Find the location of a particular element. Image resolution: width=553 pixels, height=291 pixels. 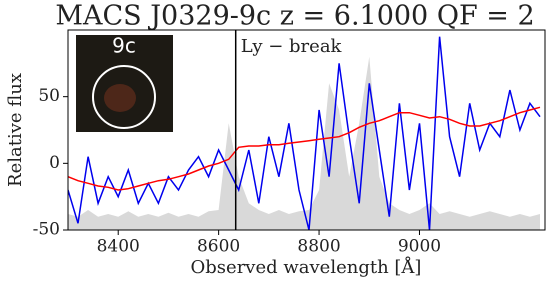

x-tick-label: 9000 is located at coordinates (419, 247).